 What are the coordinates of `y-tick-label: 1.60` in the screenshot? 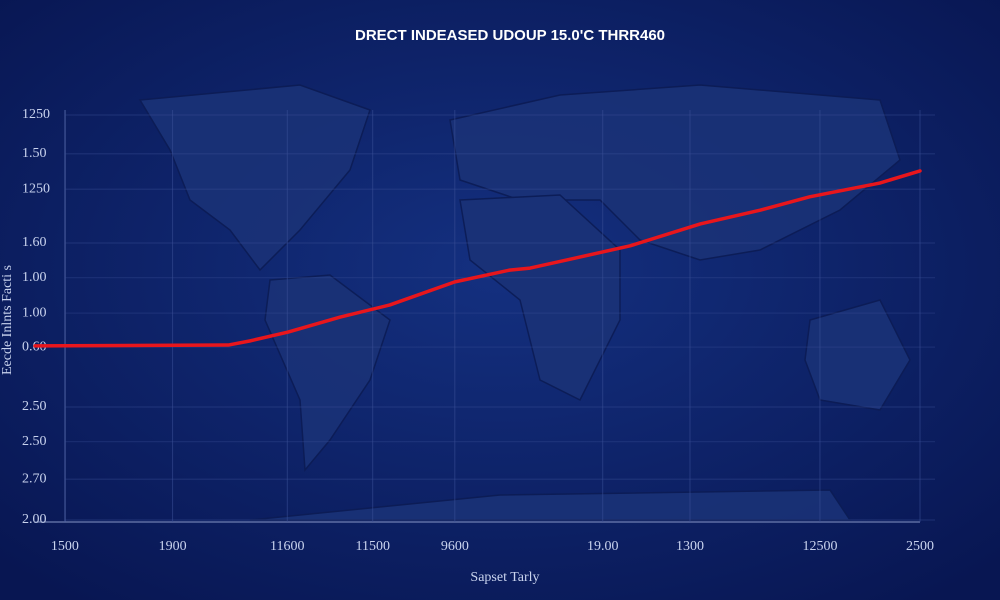 It's located at (34, 242).